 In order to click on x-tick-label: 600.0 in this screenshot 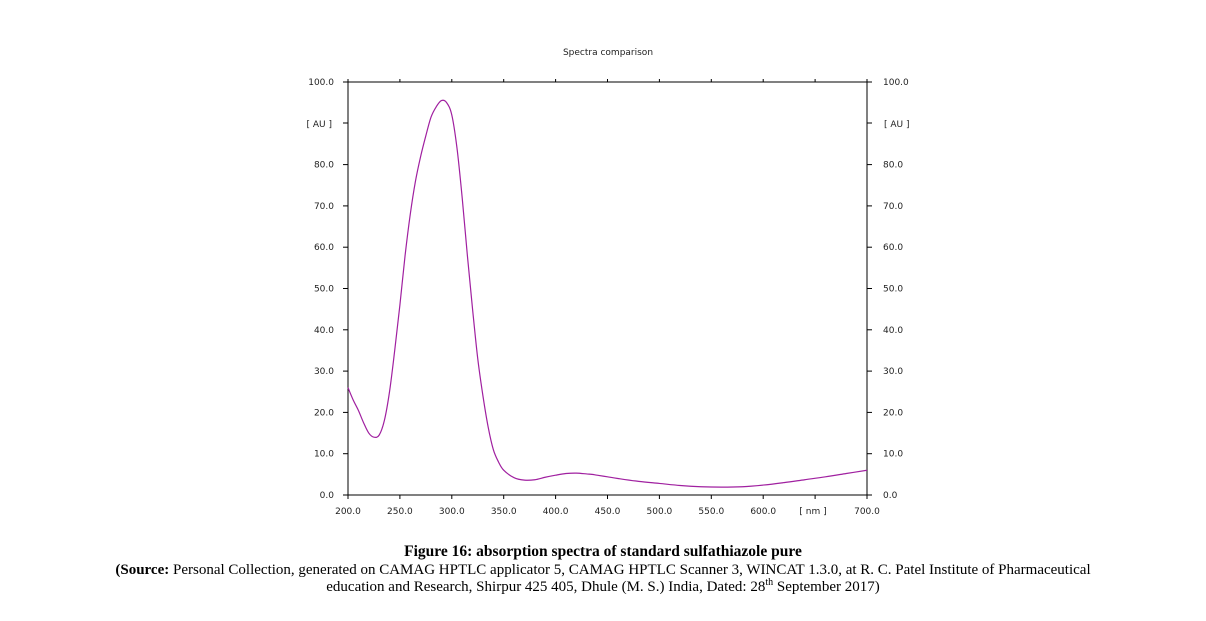, I will do `click(763, 512)`.